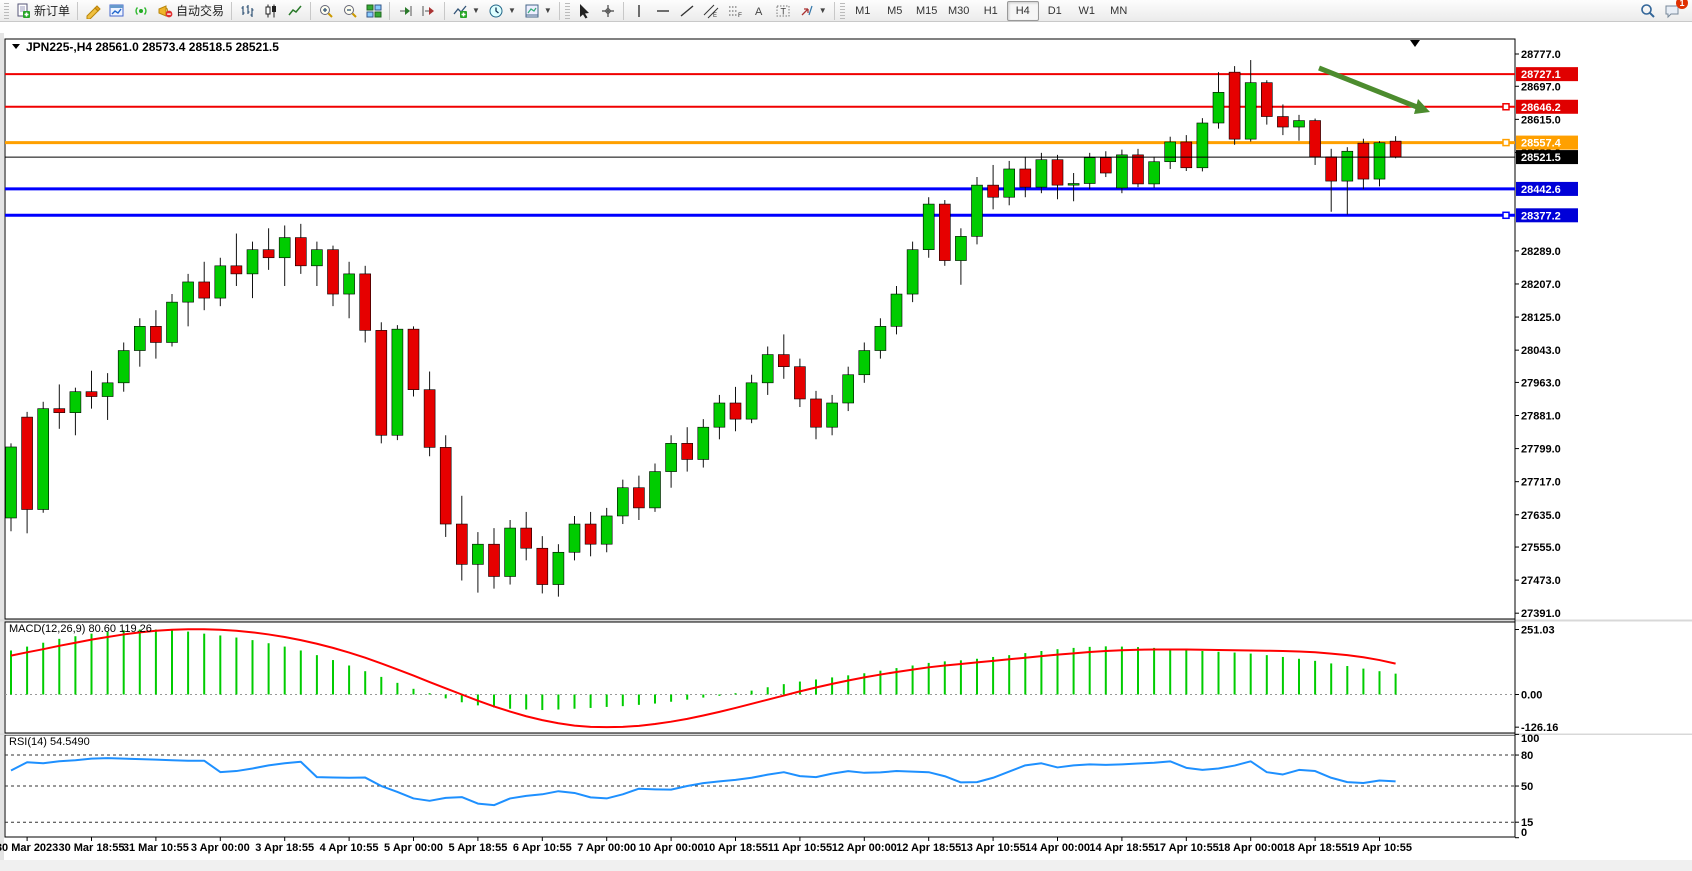 The width and height of the screenshot is (1692, 871). I want to click on candlestick-icon, so click(271, 10).